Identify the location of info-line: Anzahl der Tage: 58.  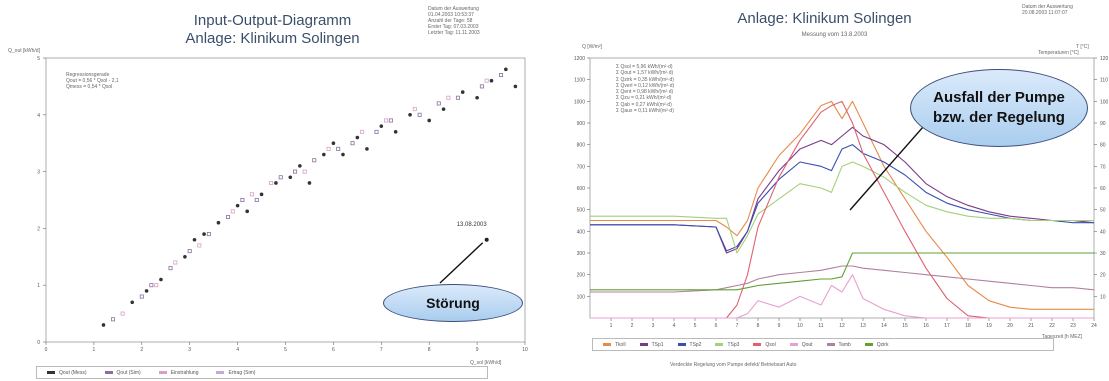
(450, 21).